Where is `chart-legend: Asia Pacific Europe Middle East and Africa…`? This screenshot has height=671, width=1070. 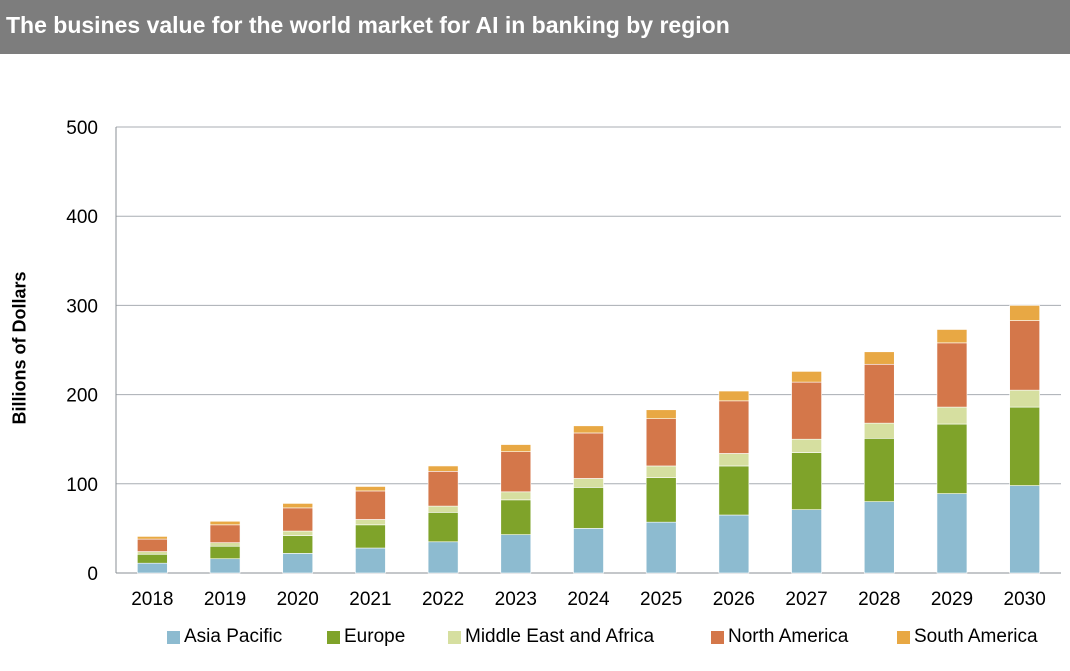 chart-legend: Asia Pacific Europe Middle East and Africa… is located at coordinates (535, 640).